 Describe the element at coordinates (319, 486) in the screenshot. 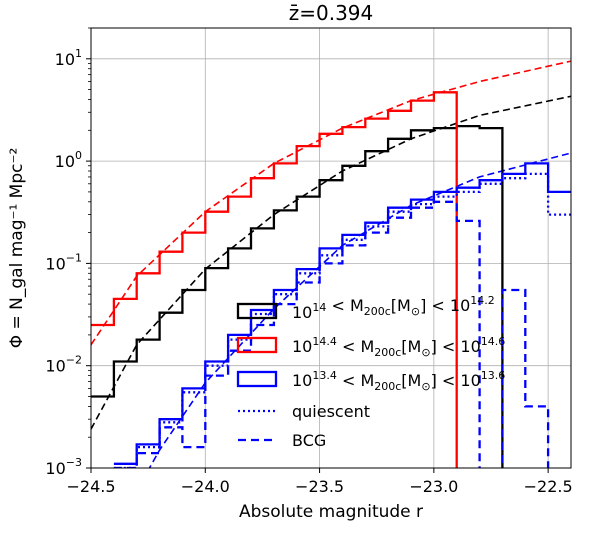

I see `x-tick-label: −23.5` at that location.